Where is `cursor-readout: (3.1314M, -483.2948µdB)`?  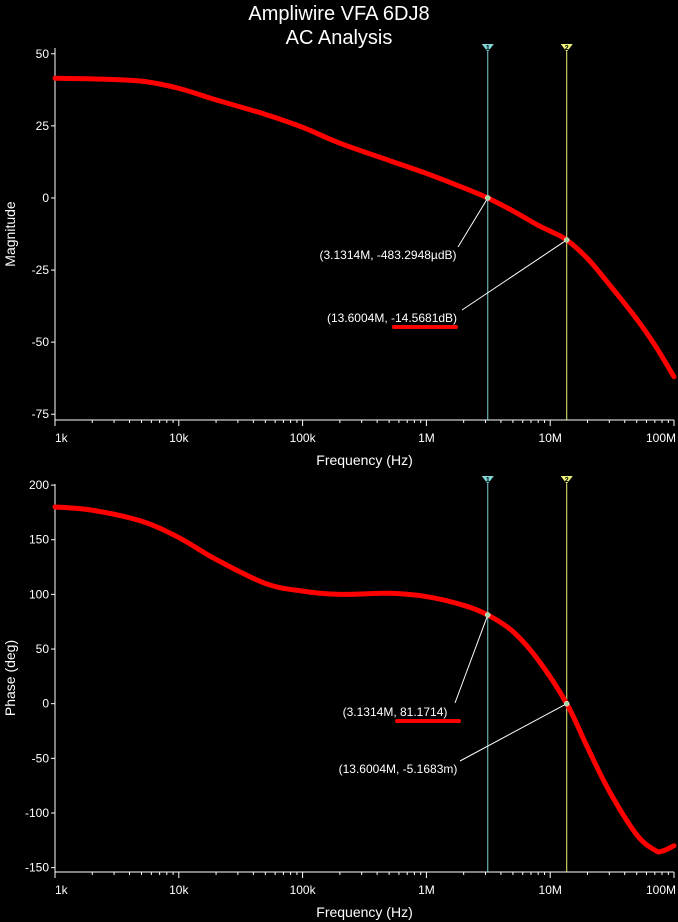 cursor-readout: (3.1314M, -483.2948µdB) is located at coordinates (388, 255).